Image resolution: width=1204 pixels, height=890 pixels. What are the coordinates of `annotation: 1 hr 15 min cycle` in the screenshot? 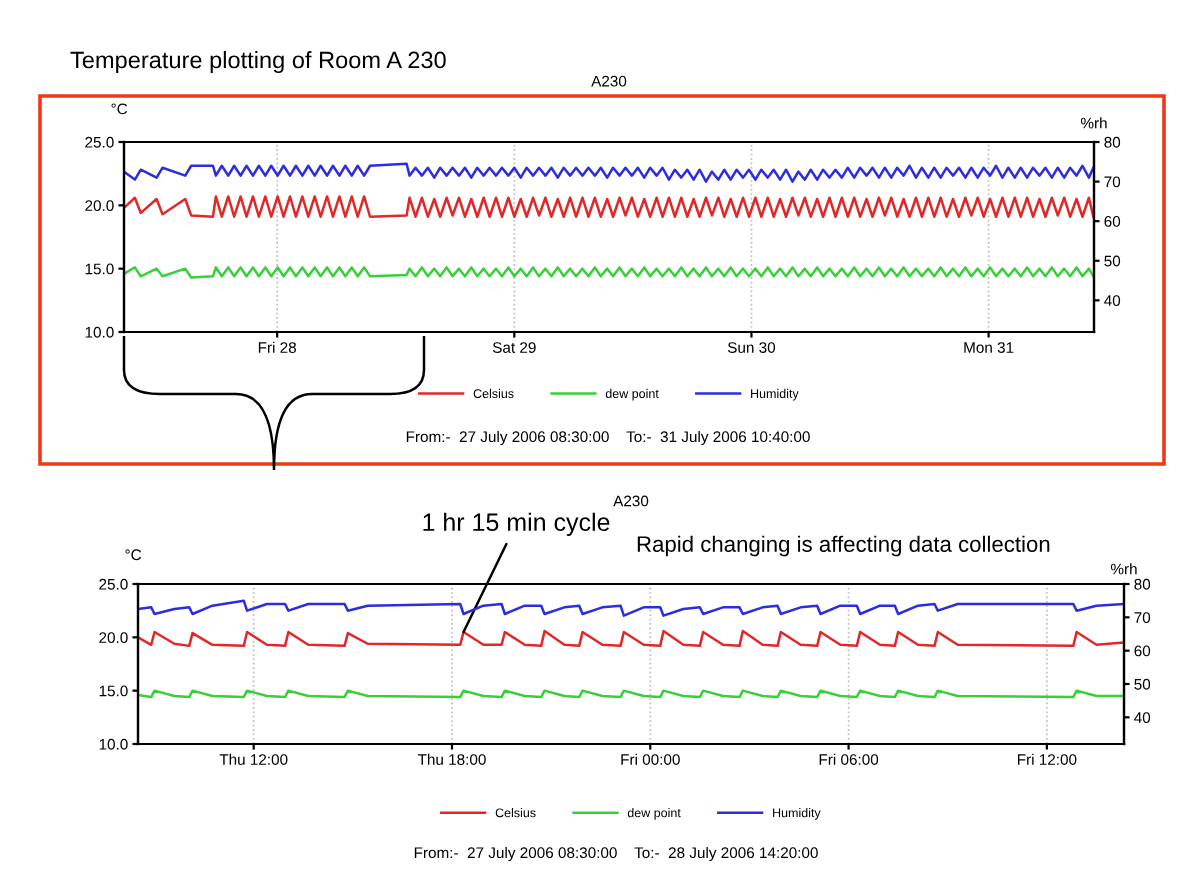 It's located at (516, 524).